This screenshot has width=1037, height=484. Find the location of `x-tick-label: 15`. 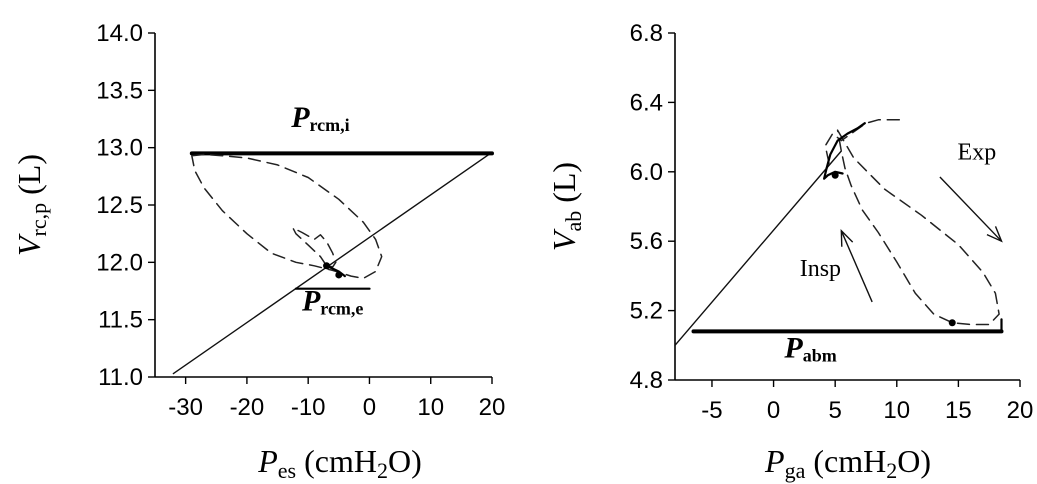

x-tick-label: 15 is located at coordinates (958, 410).